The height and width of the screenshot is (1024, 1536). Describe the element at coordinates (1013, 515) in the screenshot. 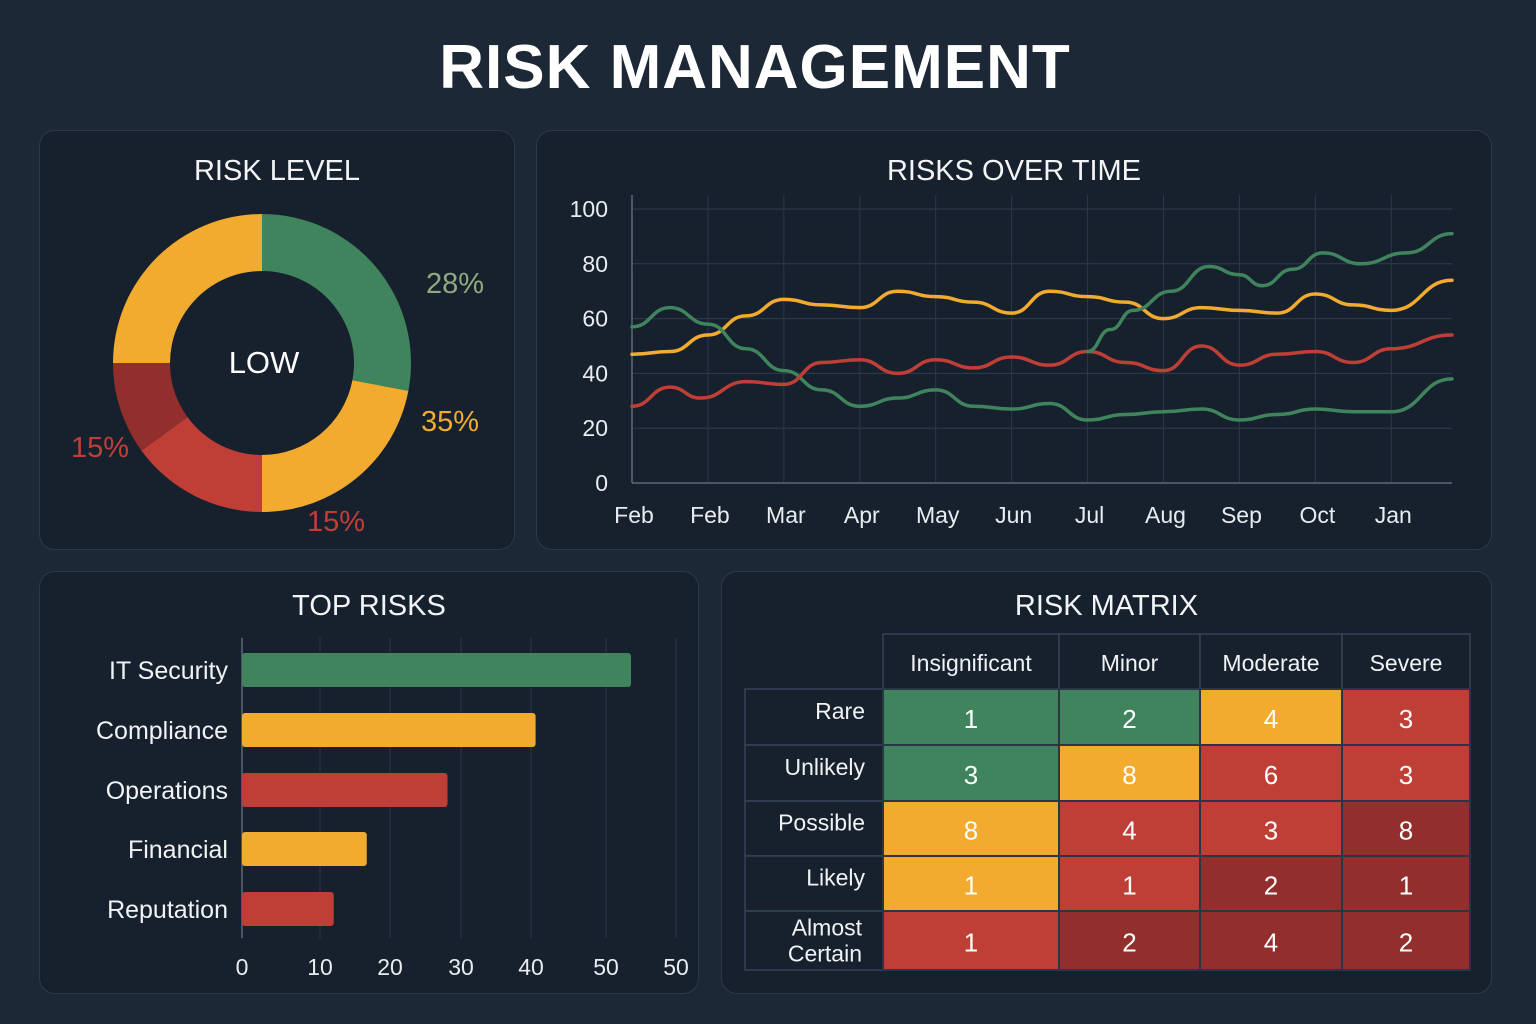

I see `x-tick-label: Jun` at that location.